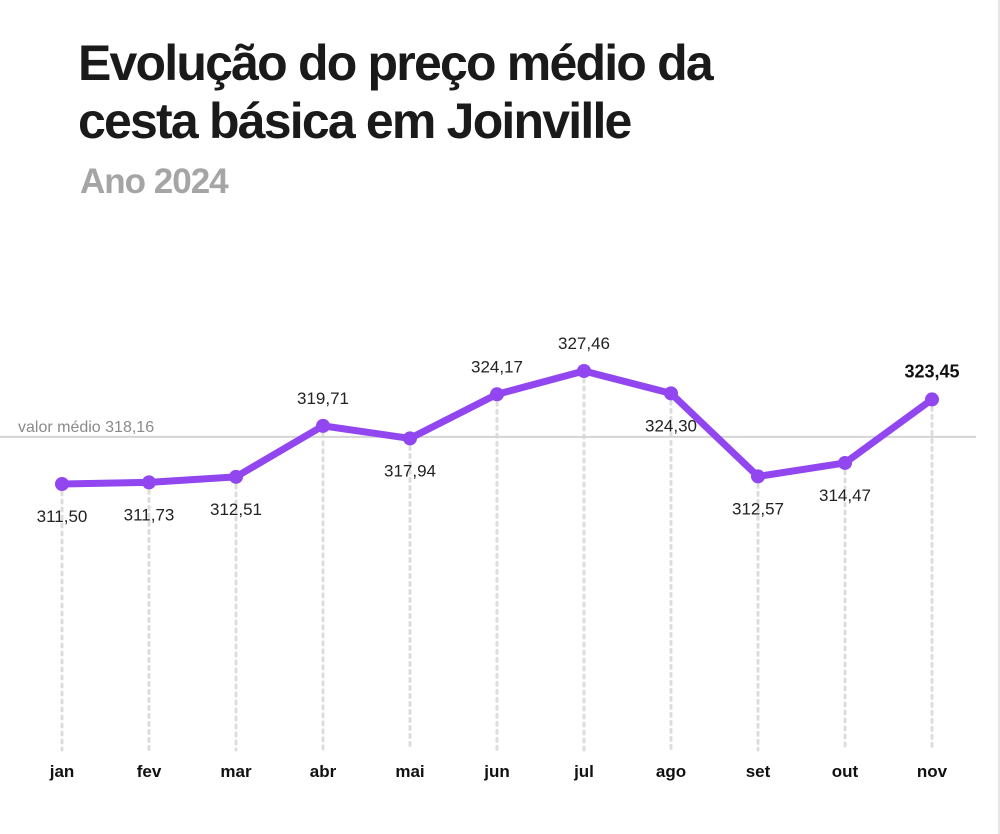 This screenshot has height=834, width=1000. Describe the element at coordinates (497, 366) in the screenshot. I see `data-label-jun: 324,17` at that location.